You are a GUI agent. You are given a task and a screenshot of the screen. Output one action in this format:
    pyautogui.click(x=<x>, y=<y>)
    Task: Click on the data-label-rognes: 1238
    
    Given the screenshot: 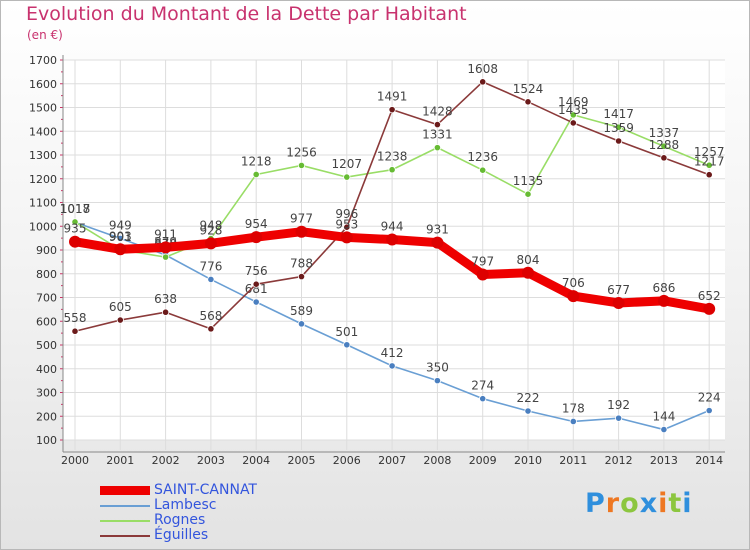 What is the action you would take?
    pyautogui.click(x=392, y=157)
    